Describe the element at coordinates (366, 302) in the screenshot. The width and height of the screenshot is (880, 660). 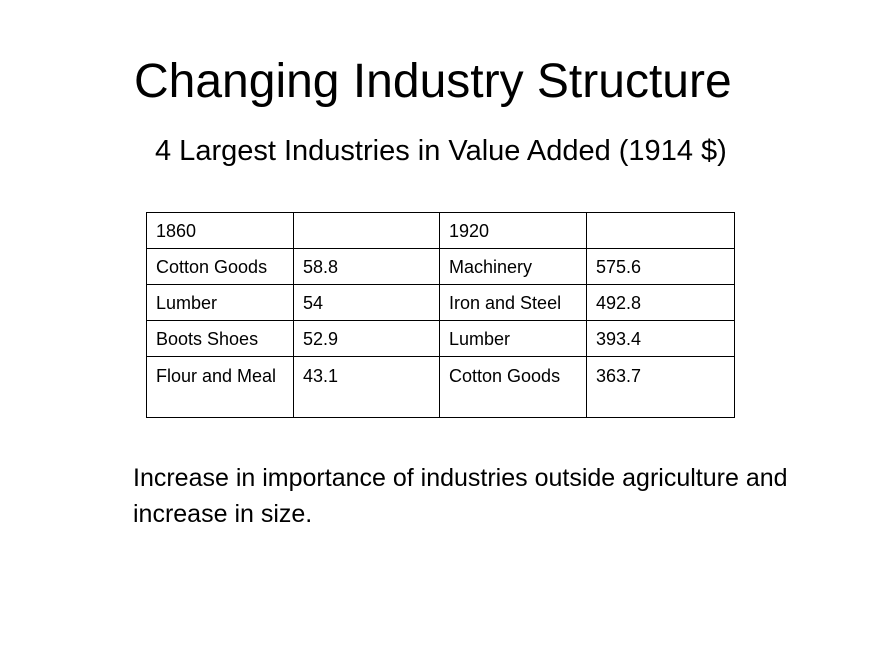
I see `value-1860-cell: 54` at that location.